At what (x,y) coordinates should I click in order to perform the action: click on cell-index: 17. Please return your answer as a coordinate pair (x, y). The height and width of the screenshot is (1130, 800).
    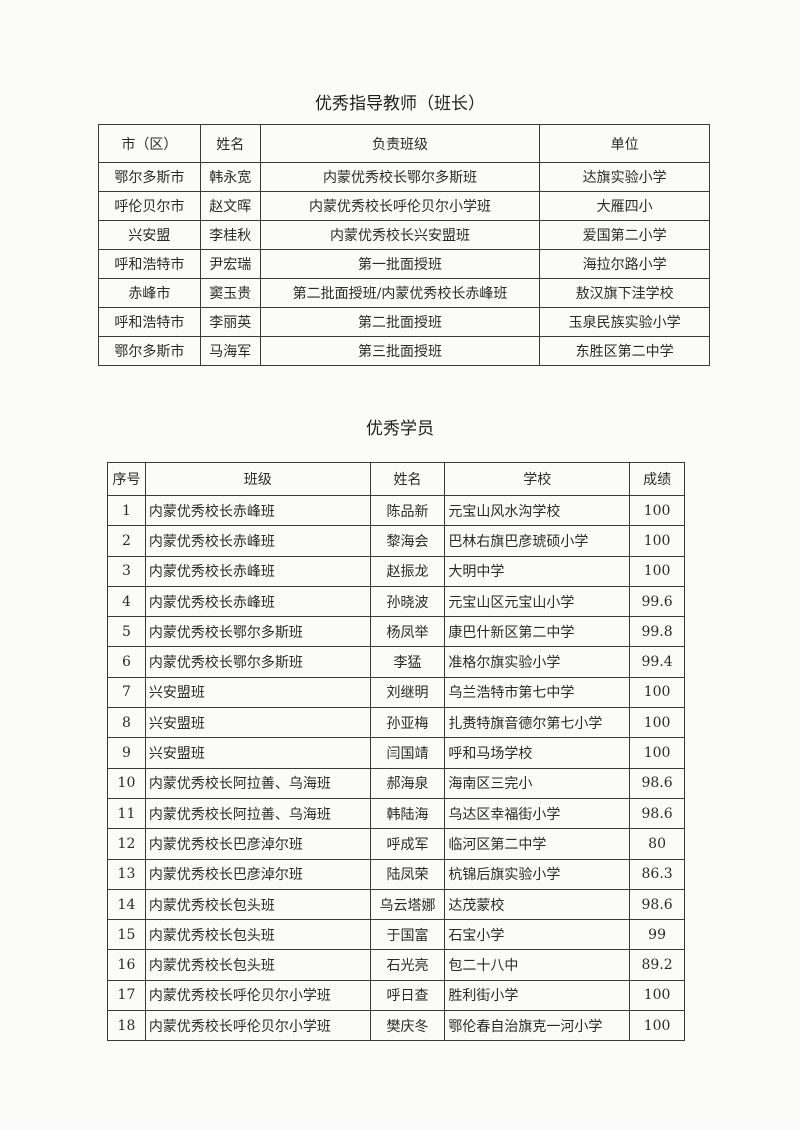
    Looking at the image, I should click on (126, 995).